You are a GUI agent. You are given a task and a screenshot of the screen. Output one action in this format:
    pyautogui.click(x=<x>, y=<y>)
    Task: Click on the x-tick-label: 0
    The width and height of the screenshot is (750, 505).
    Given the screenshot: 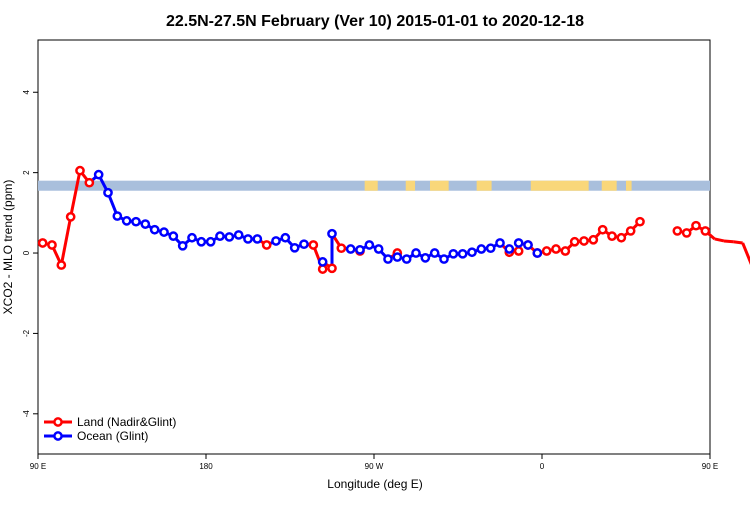 What is the action you would take?
    pyautogui.click(x=542, y=466)
    